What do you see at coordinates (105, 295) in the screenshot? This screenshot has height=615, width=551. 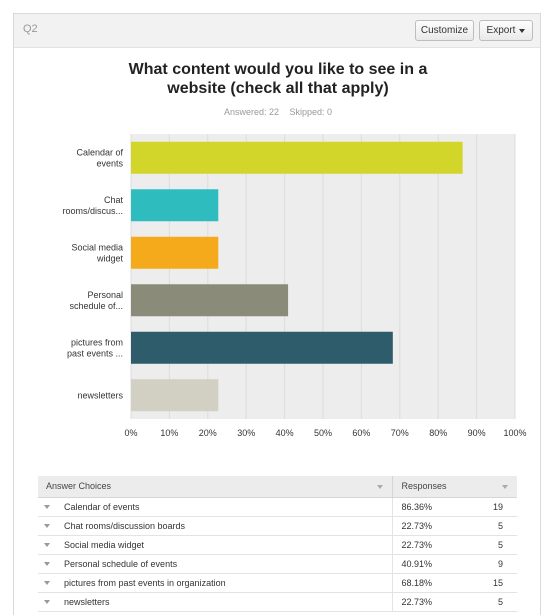 I see `category-label: Personal` at bounding box center [105, 295].